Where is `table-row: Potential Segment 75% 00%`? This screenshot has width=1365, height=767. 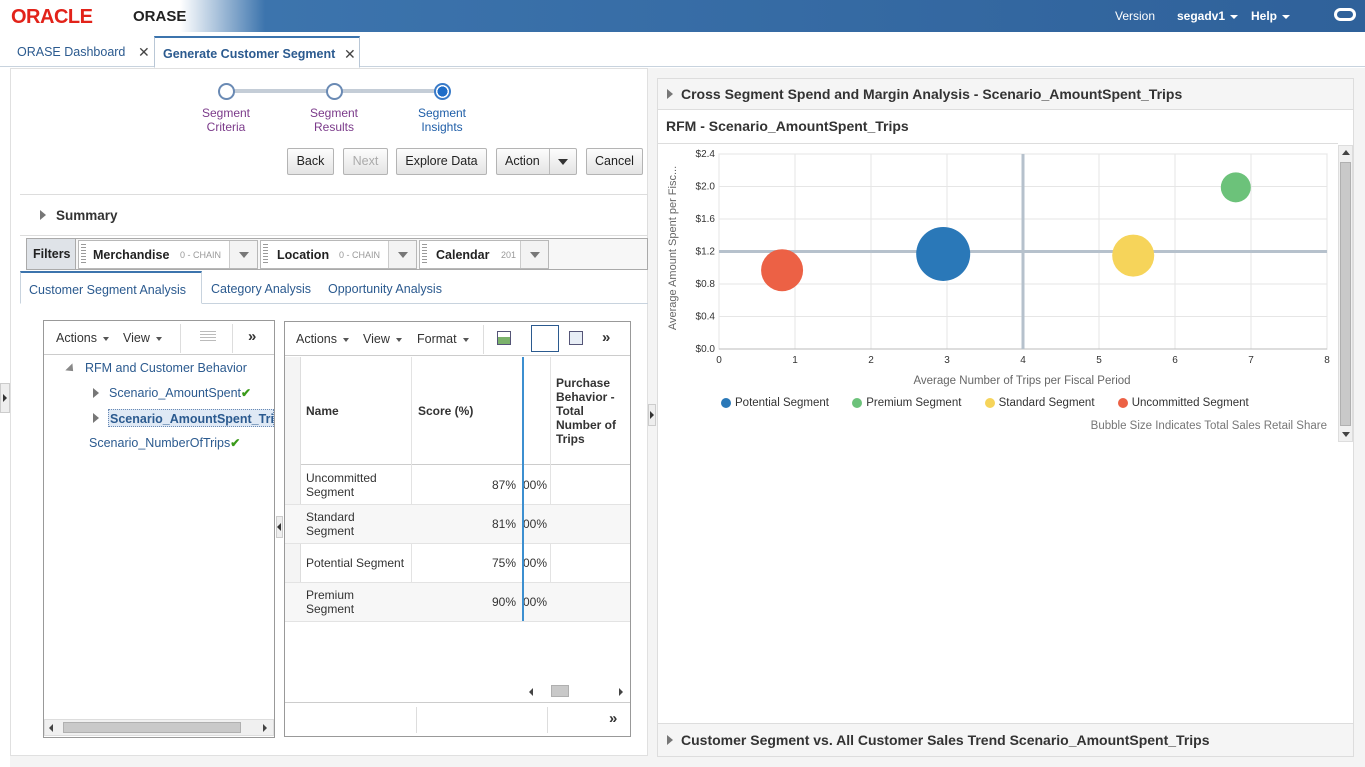 table-row: Potential Segment 75% 00% is located at coordinates (457, 563).